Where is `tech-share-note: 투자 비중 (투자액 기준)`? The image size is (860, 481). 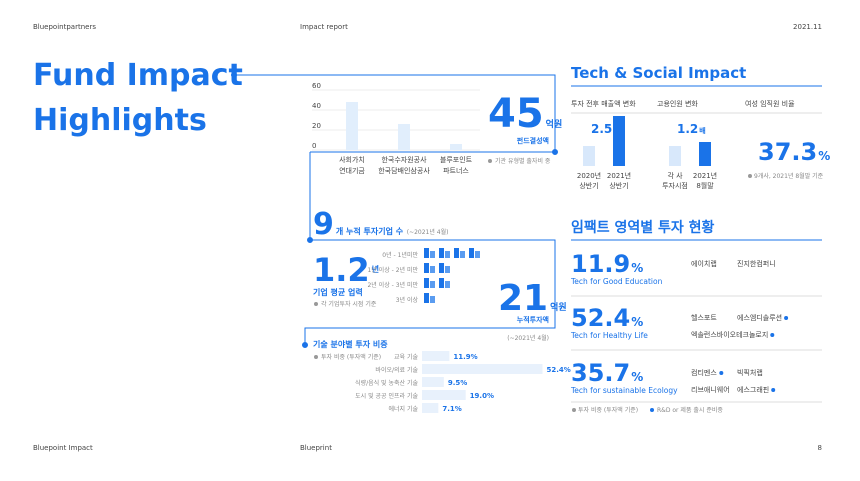 tech-share-note: 투자 비중 (투자액 기준) is located at coordinates (351, 357).